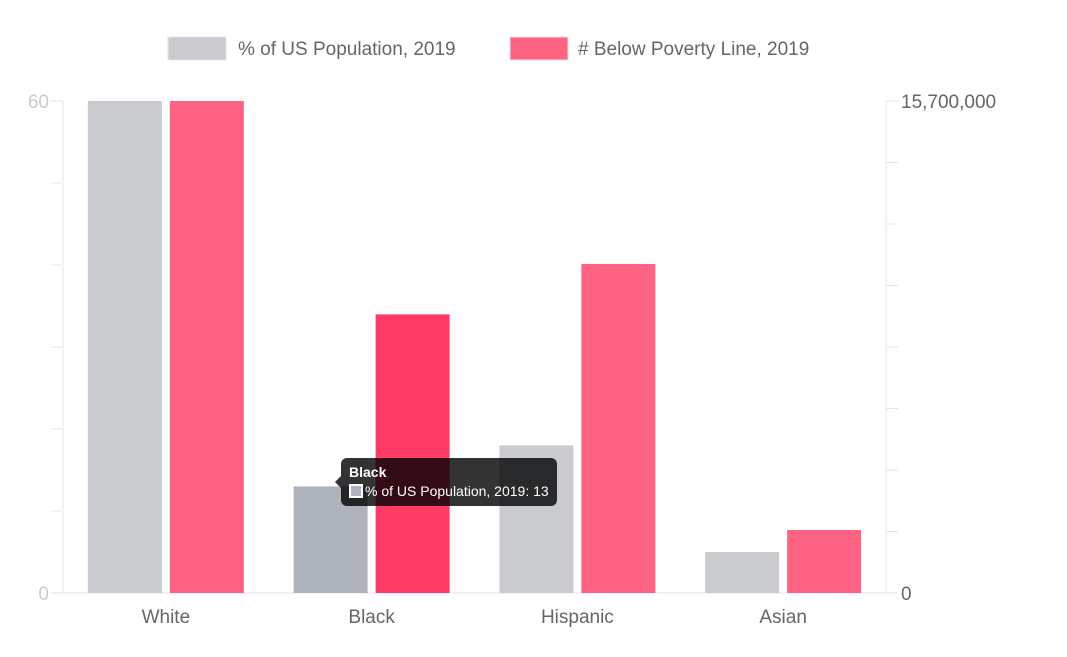 This screenshot has height=657, width=1067. I want to click on x-tick-label-hispanic: Hispanic, so click(577, 617).